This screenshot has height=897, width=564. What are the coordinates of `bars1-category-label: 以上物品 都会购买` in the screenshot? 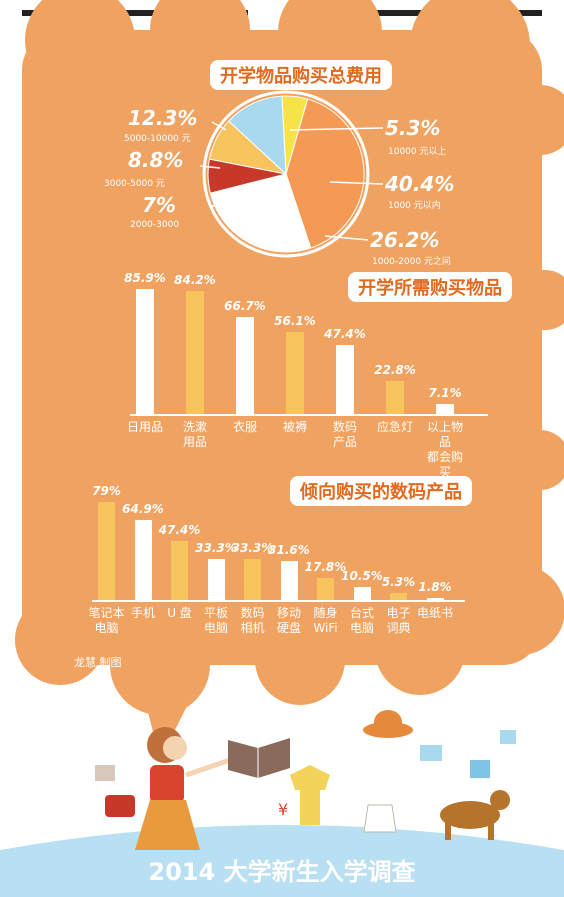 It's located at (444, 449).